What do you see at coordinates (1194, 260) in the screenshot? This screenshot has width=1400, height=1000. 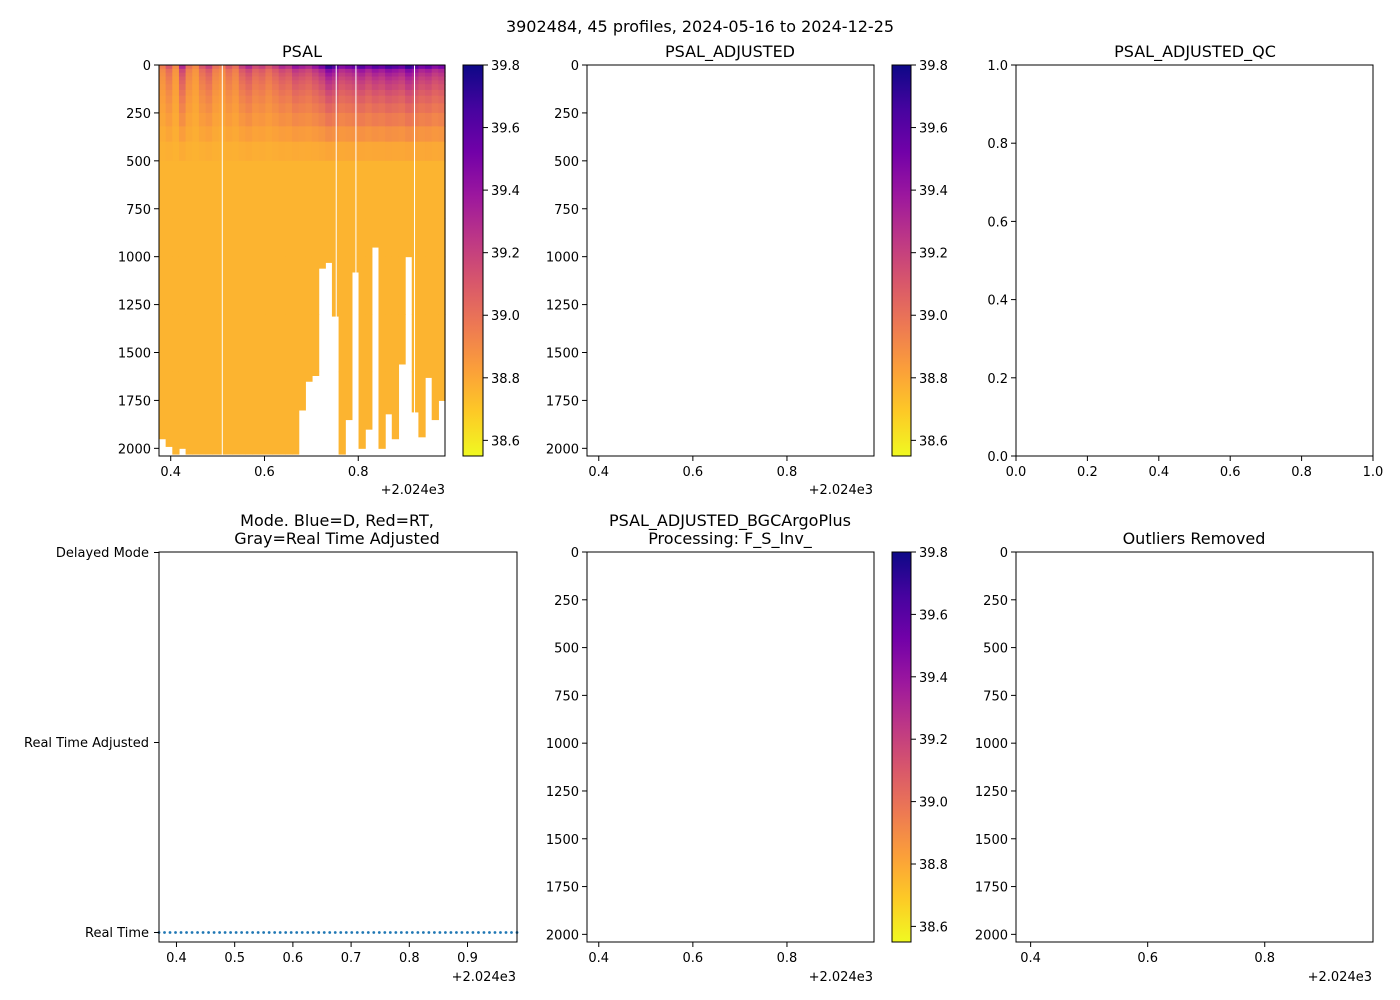 I see `qc-axes-frame` at bounding box center [1194, 260].